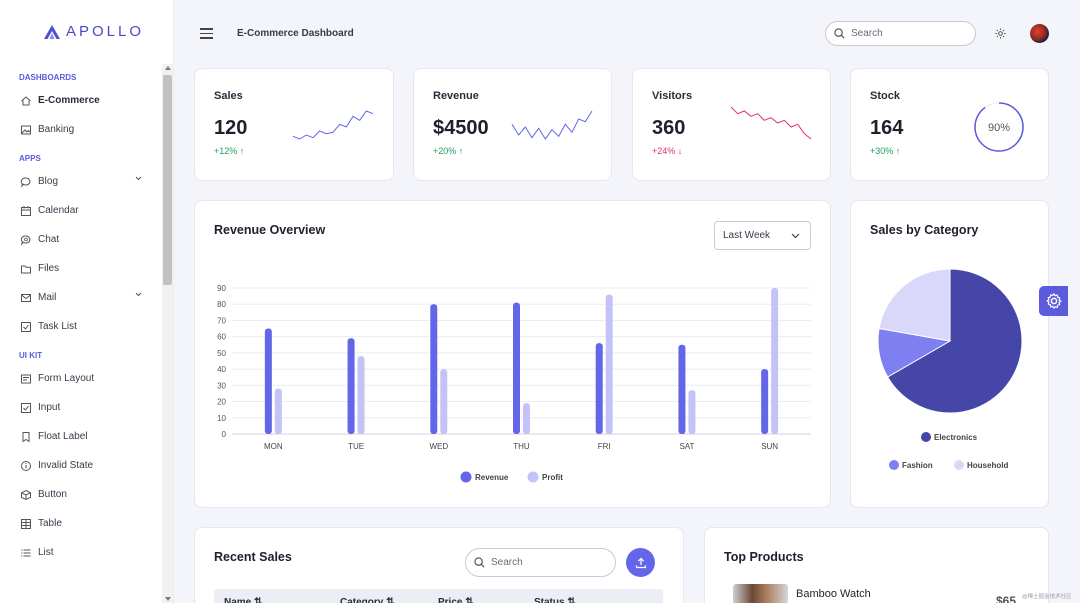  What do you see at coordinates (1039, 33) in the screenshot?
I see `avatar` at bounding box center [1039, 33].